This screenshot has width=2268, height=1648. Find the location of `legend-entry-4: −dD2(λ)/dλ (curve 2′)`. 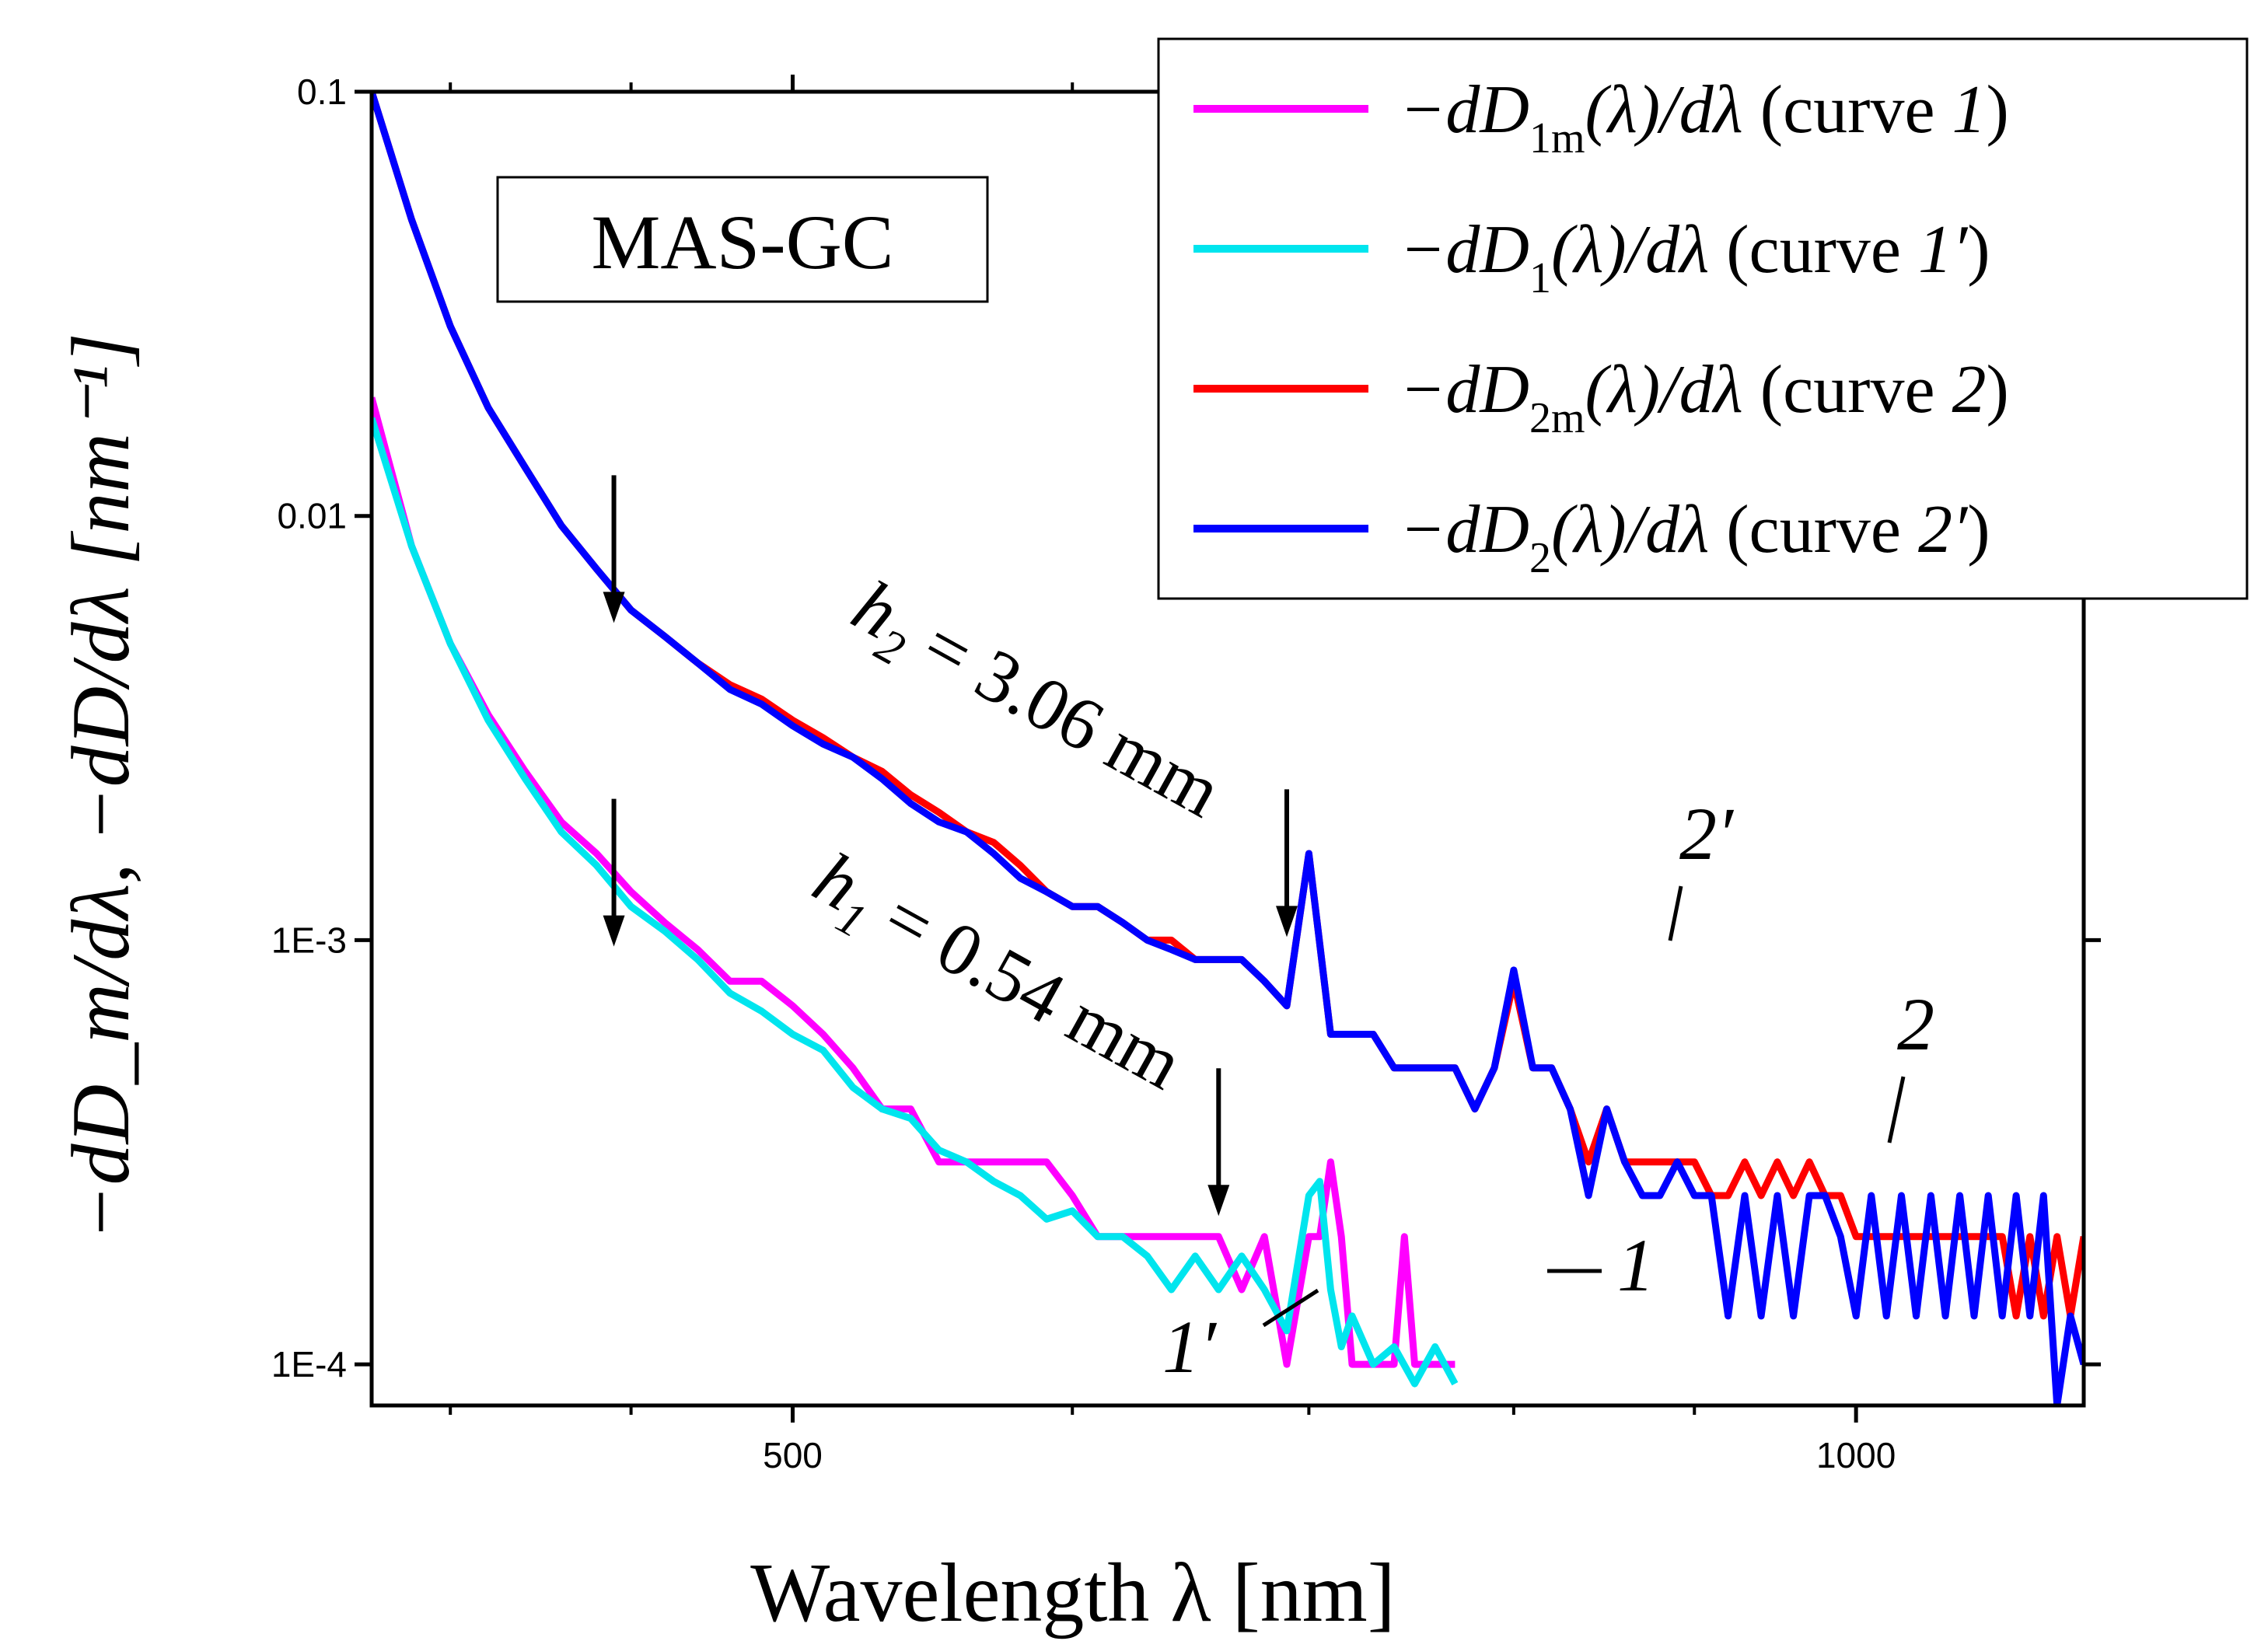

legend-entry-4: −dD2(λ)/dλ (curve 2′) is located at coordinates (1695, 537).